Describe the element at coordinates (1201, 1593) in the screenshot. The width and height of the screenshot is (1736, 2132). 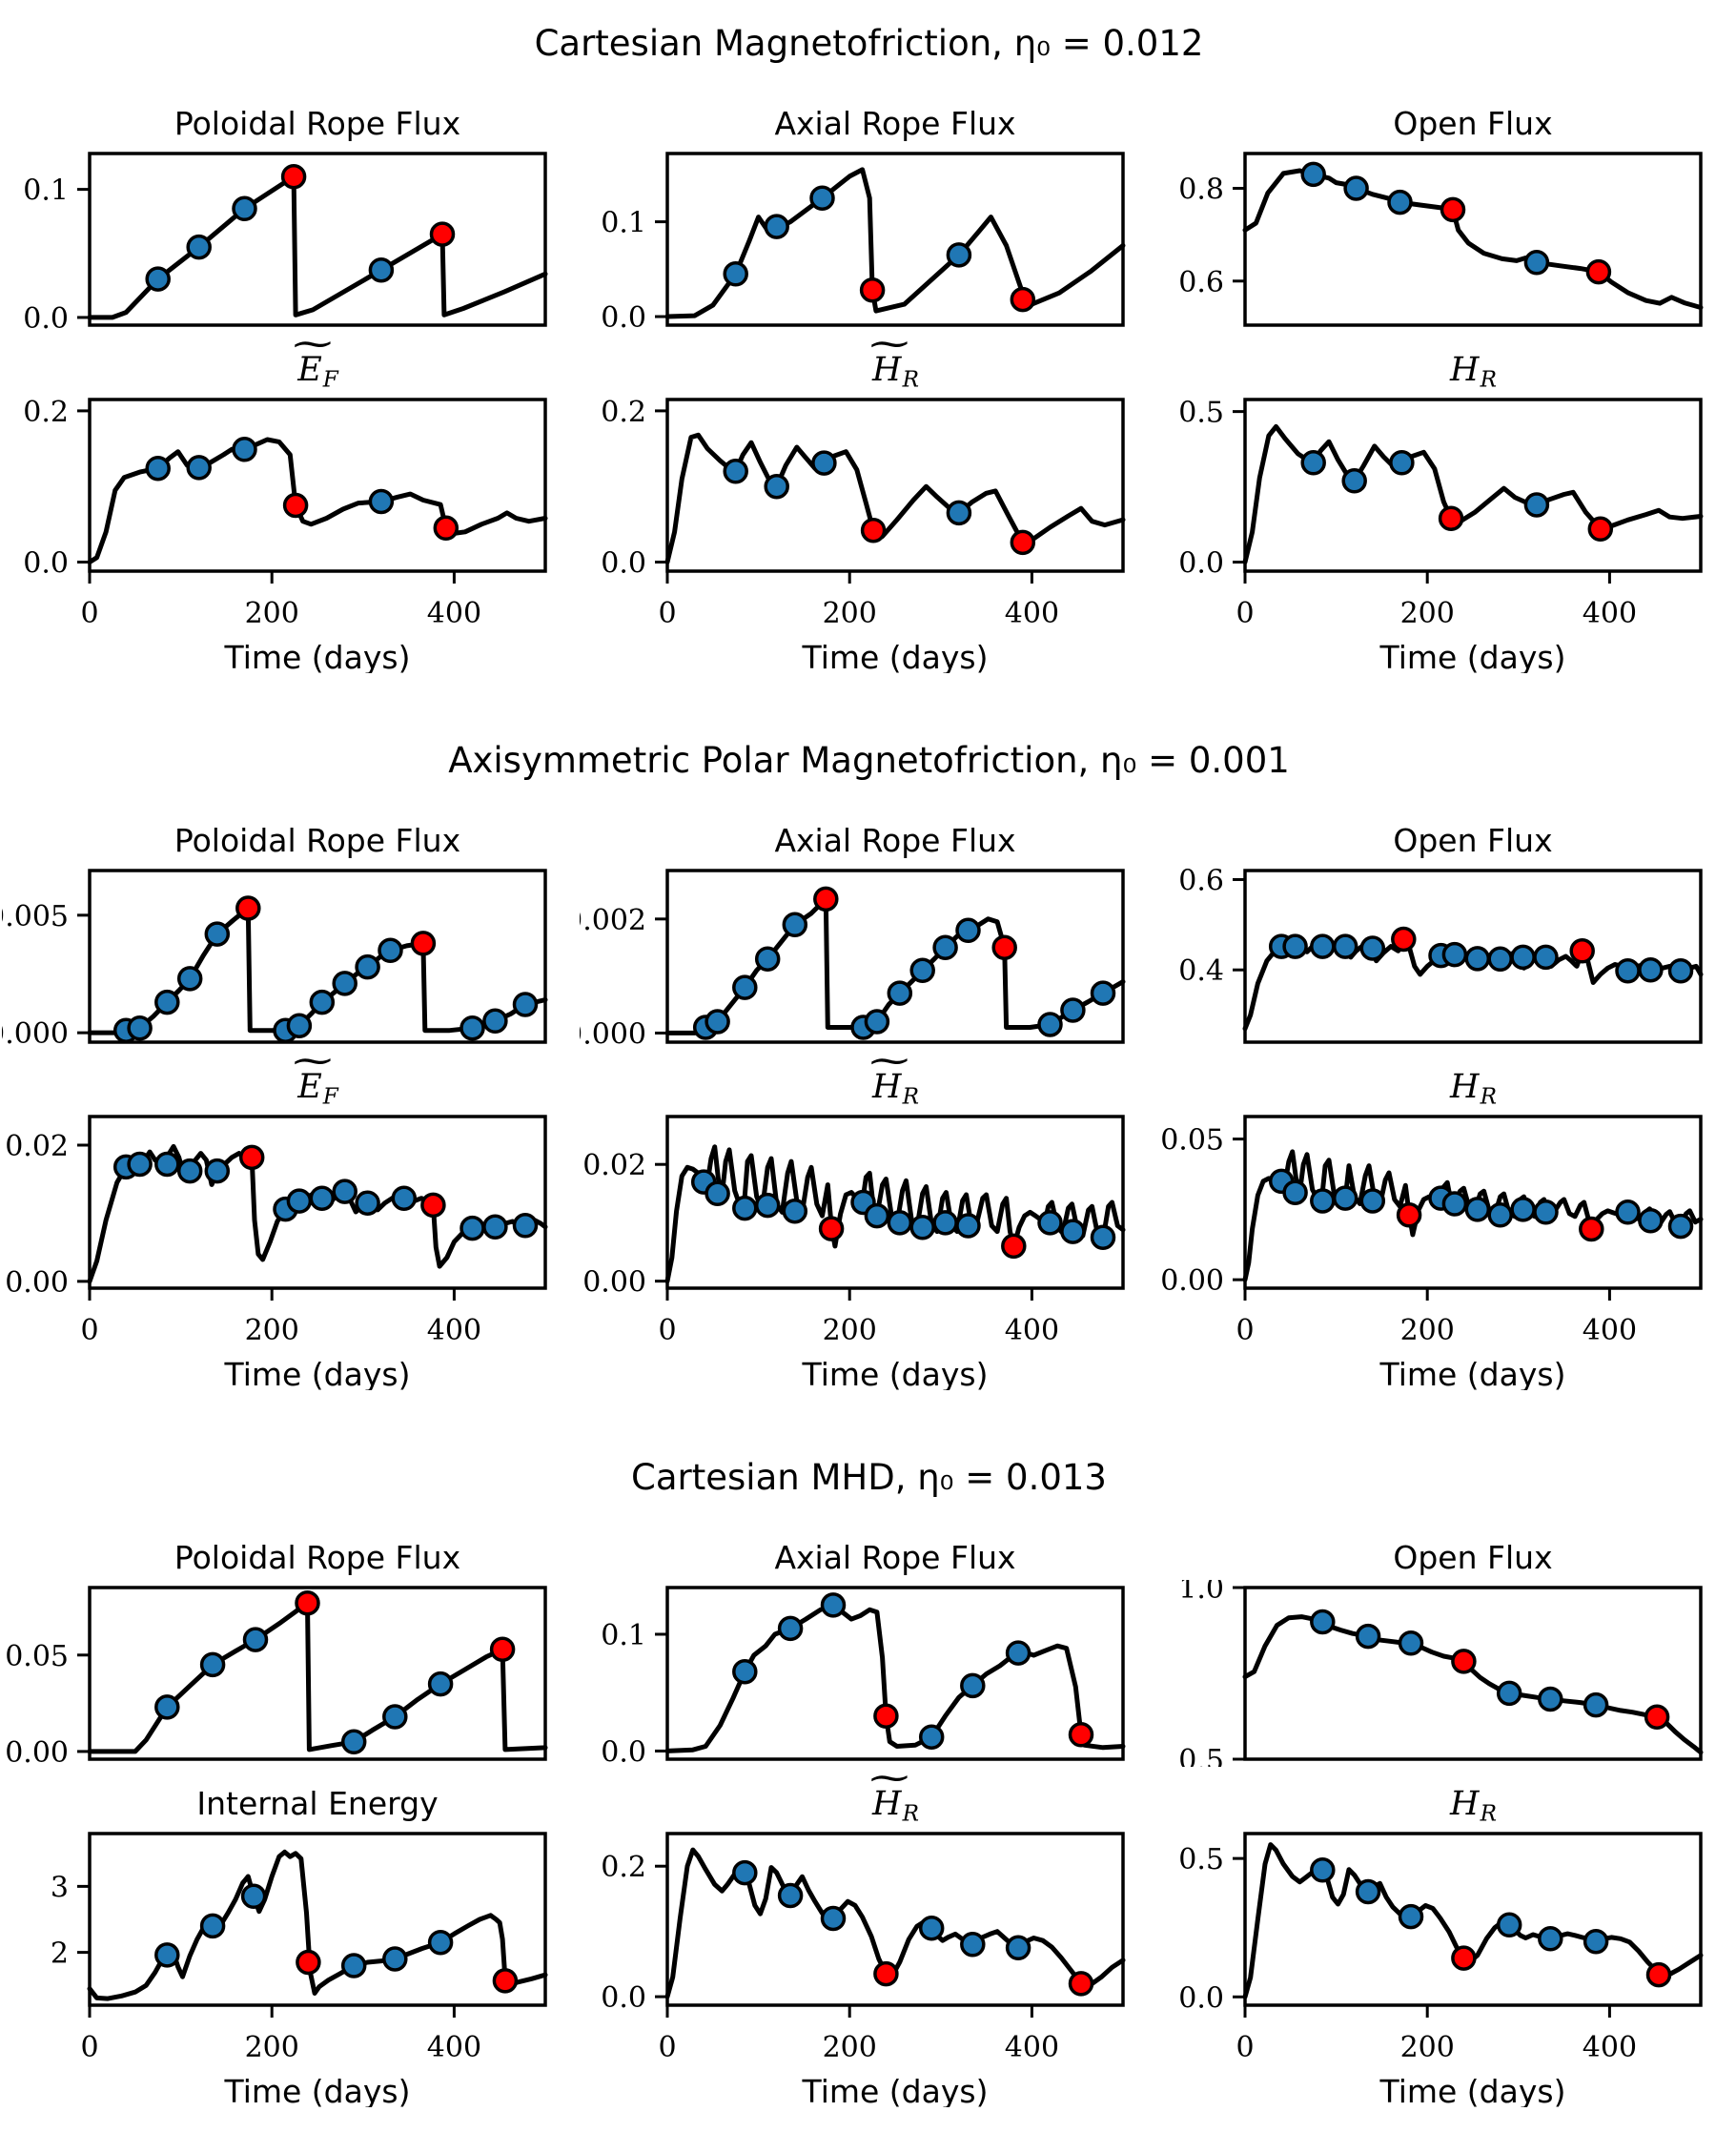
I see `svg-text: 1.0` at that location.